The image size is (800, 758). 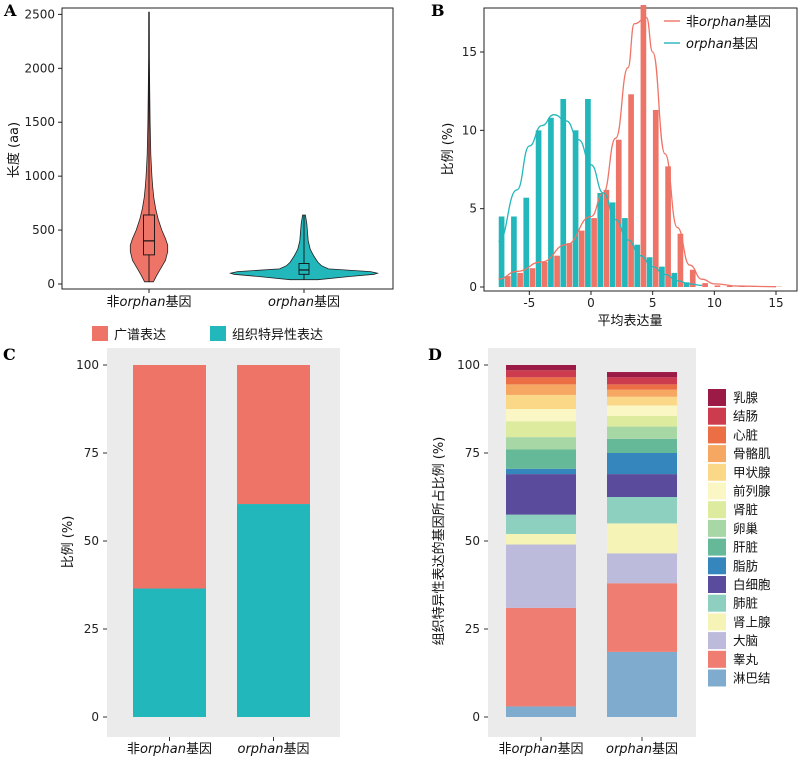 What do you see at coordinates (277, 335) in the screenshot?
I see `legend-label: 组织特异性表达` at bounding box center [277, 335].